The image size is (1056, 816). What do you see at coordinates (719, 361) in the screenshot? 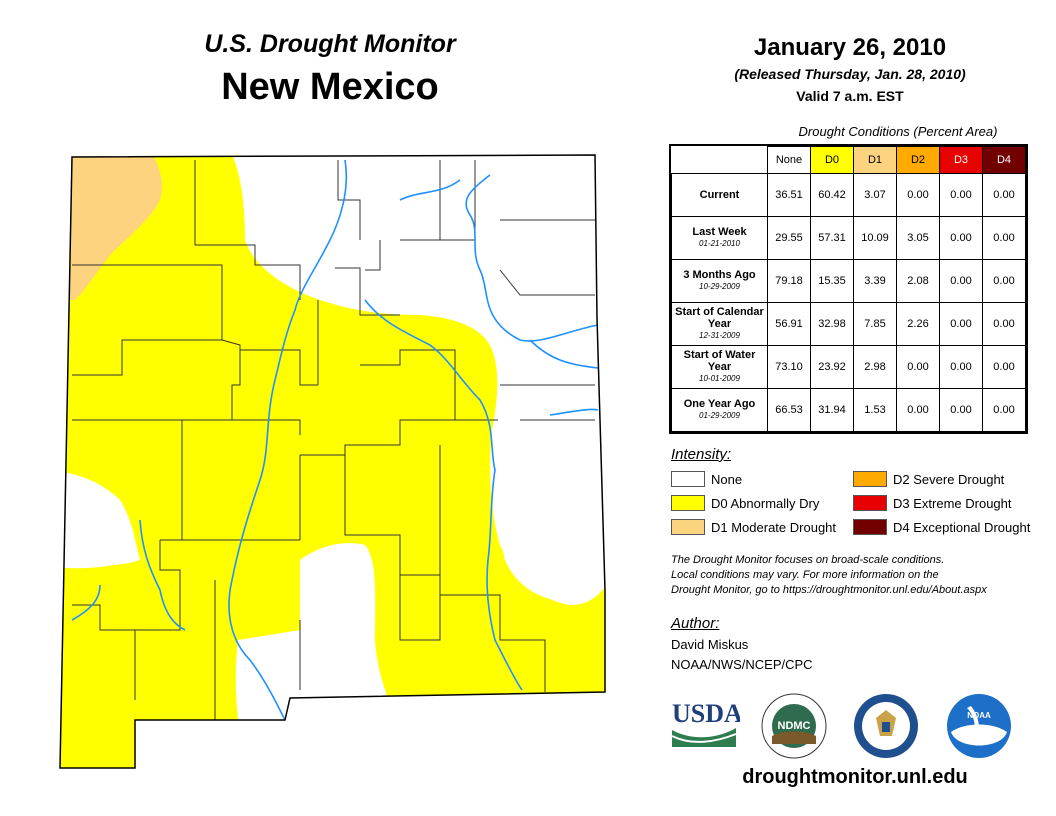
I see `row-label-text: Start of Water Year` at bounding box center [719, 361].